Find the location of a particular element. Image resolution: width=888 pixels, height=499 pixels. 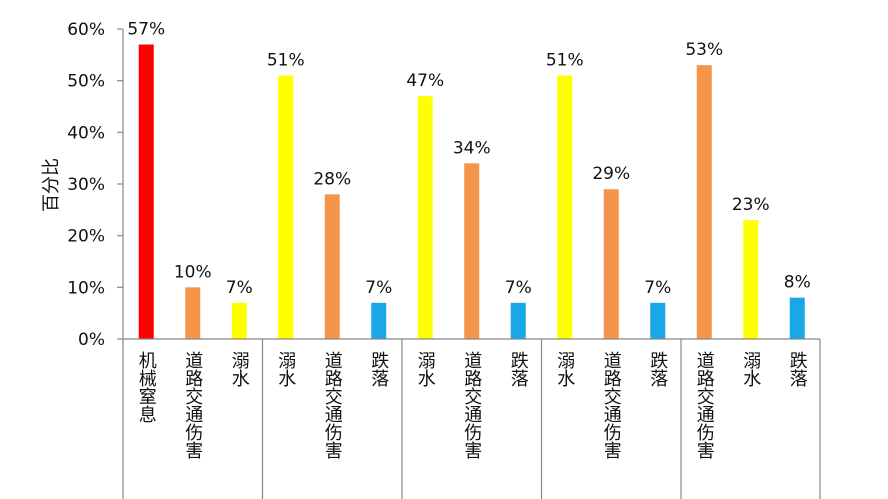

data-label: 23% is located at coordinates (751, 205).